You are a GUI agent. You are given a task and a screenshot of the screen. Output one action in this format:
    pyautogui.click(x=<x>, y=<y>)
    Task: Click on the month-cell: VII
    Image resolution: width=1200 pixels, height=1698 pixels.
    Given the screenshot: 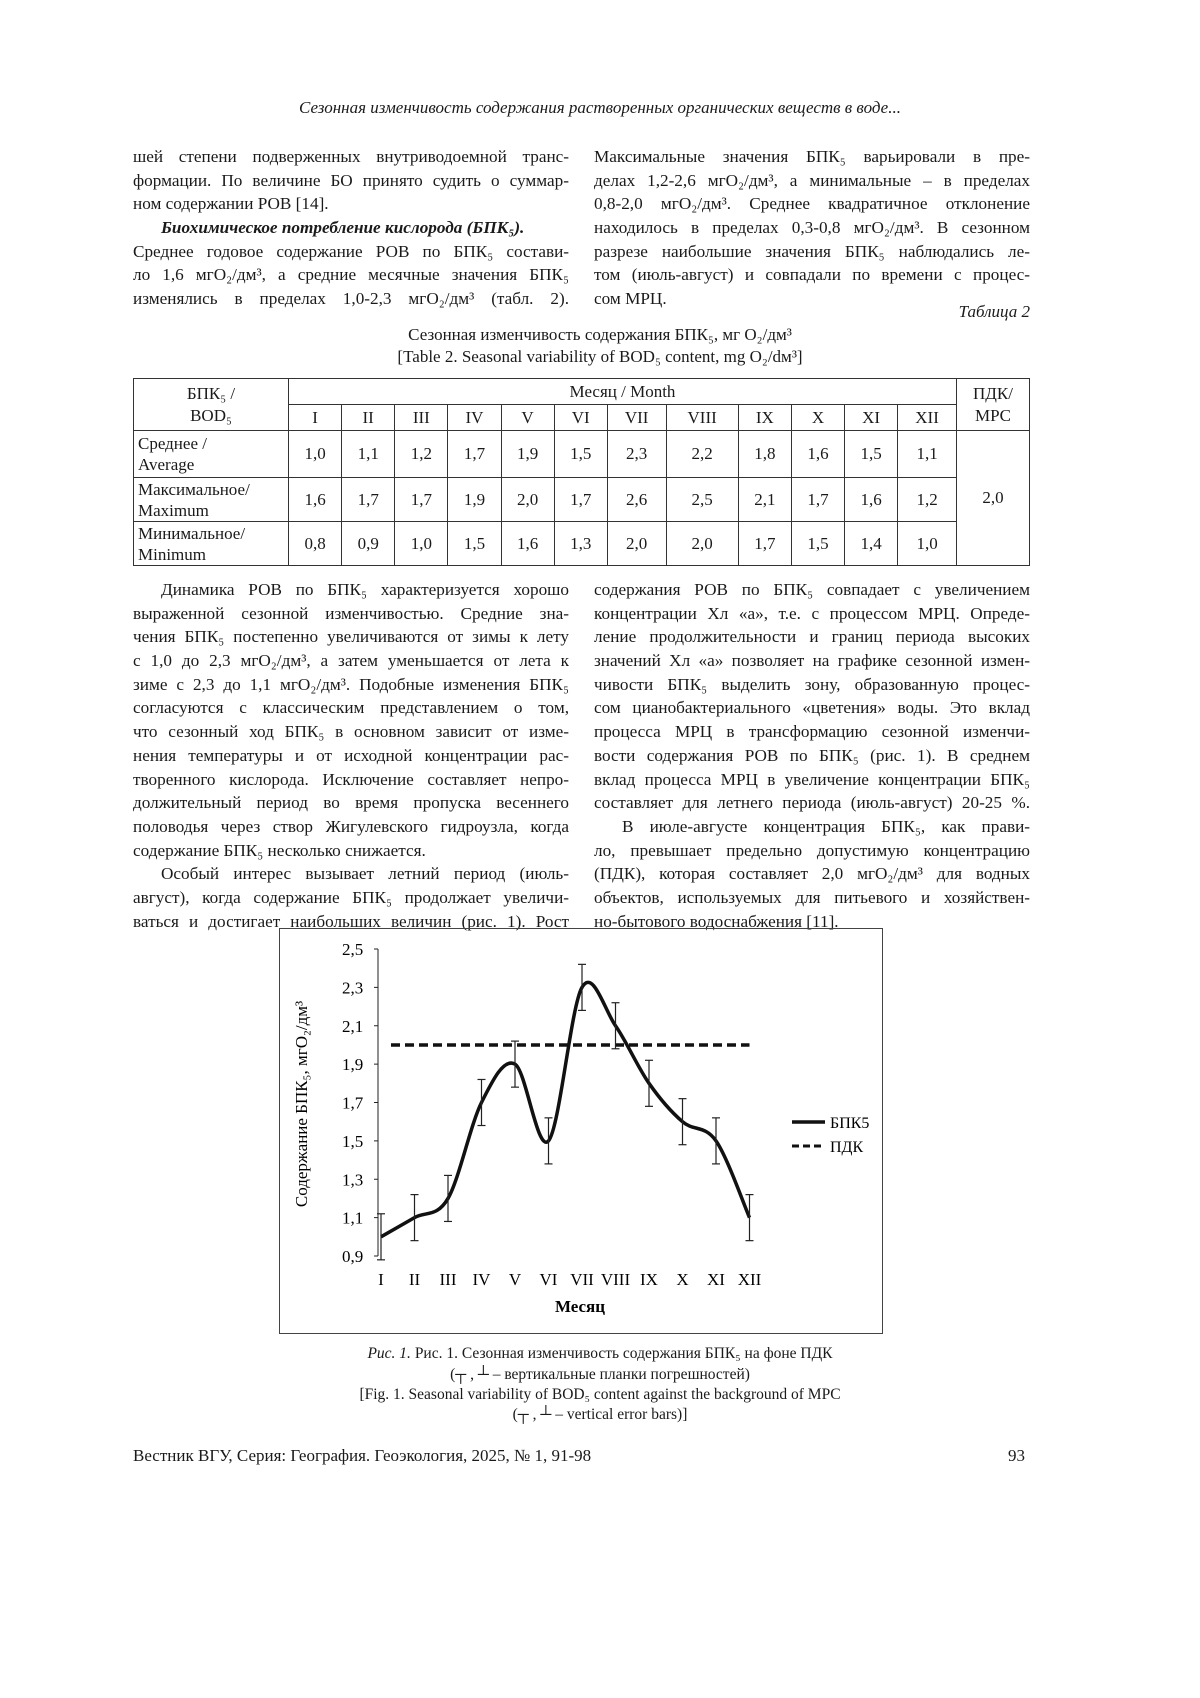 What is the action you would take?
    pyautogui.click(x=636, y=418)
    